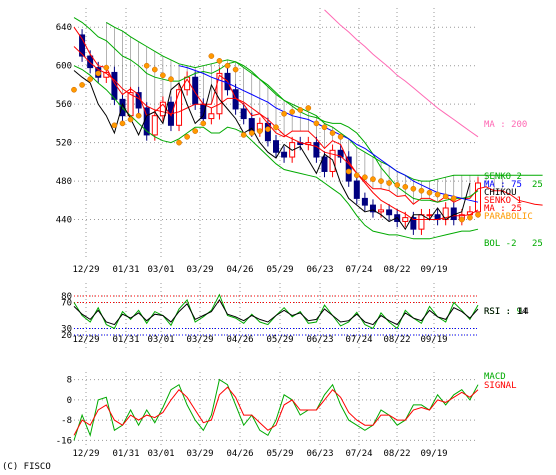  Describe the element at coordinates (66, 336) in the screenshot. I see `y-tick-label: 20` at that location.